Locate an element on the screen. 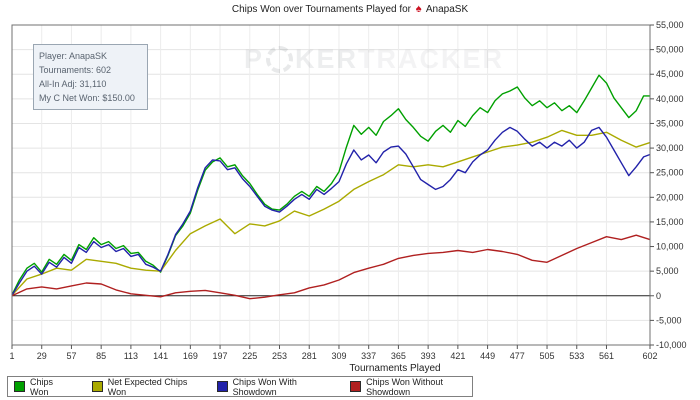 Image resolution: width=700 pixels, height=400 pixels. y-tick-label: 35,000 is located at coordinates (670, 123).